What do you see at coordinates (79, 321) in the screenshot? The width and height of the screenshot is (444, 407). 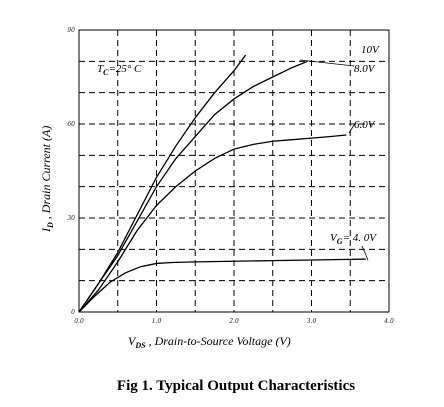 I see `x-tick-label: 0.0` at bounding box center [79, 321].